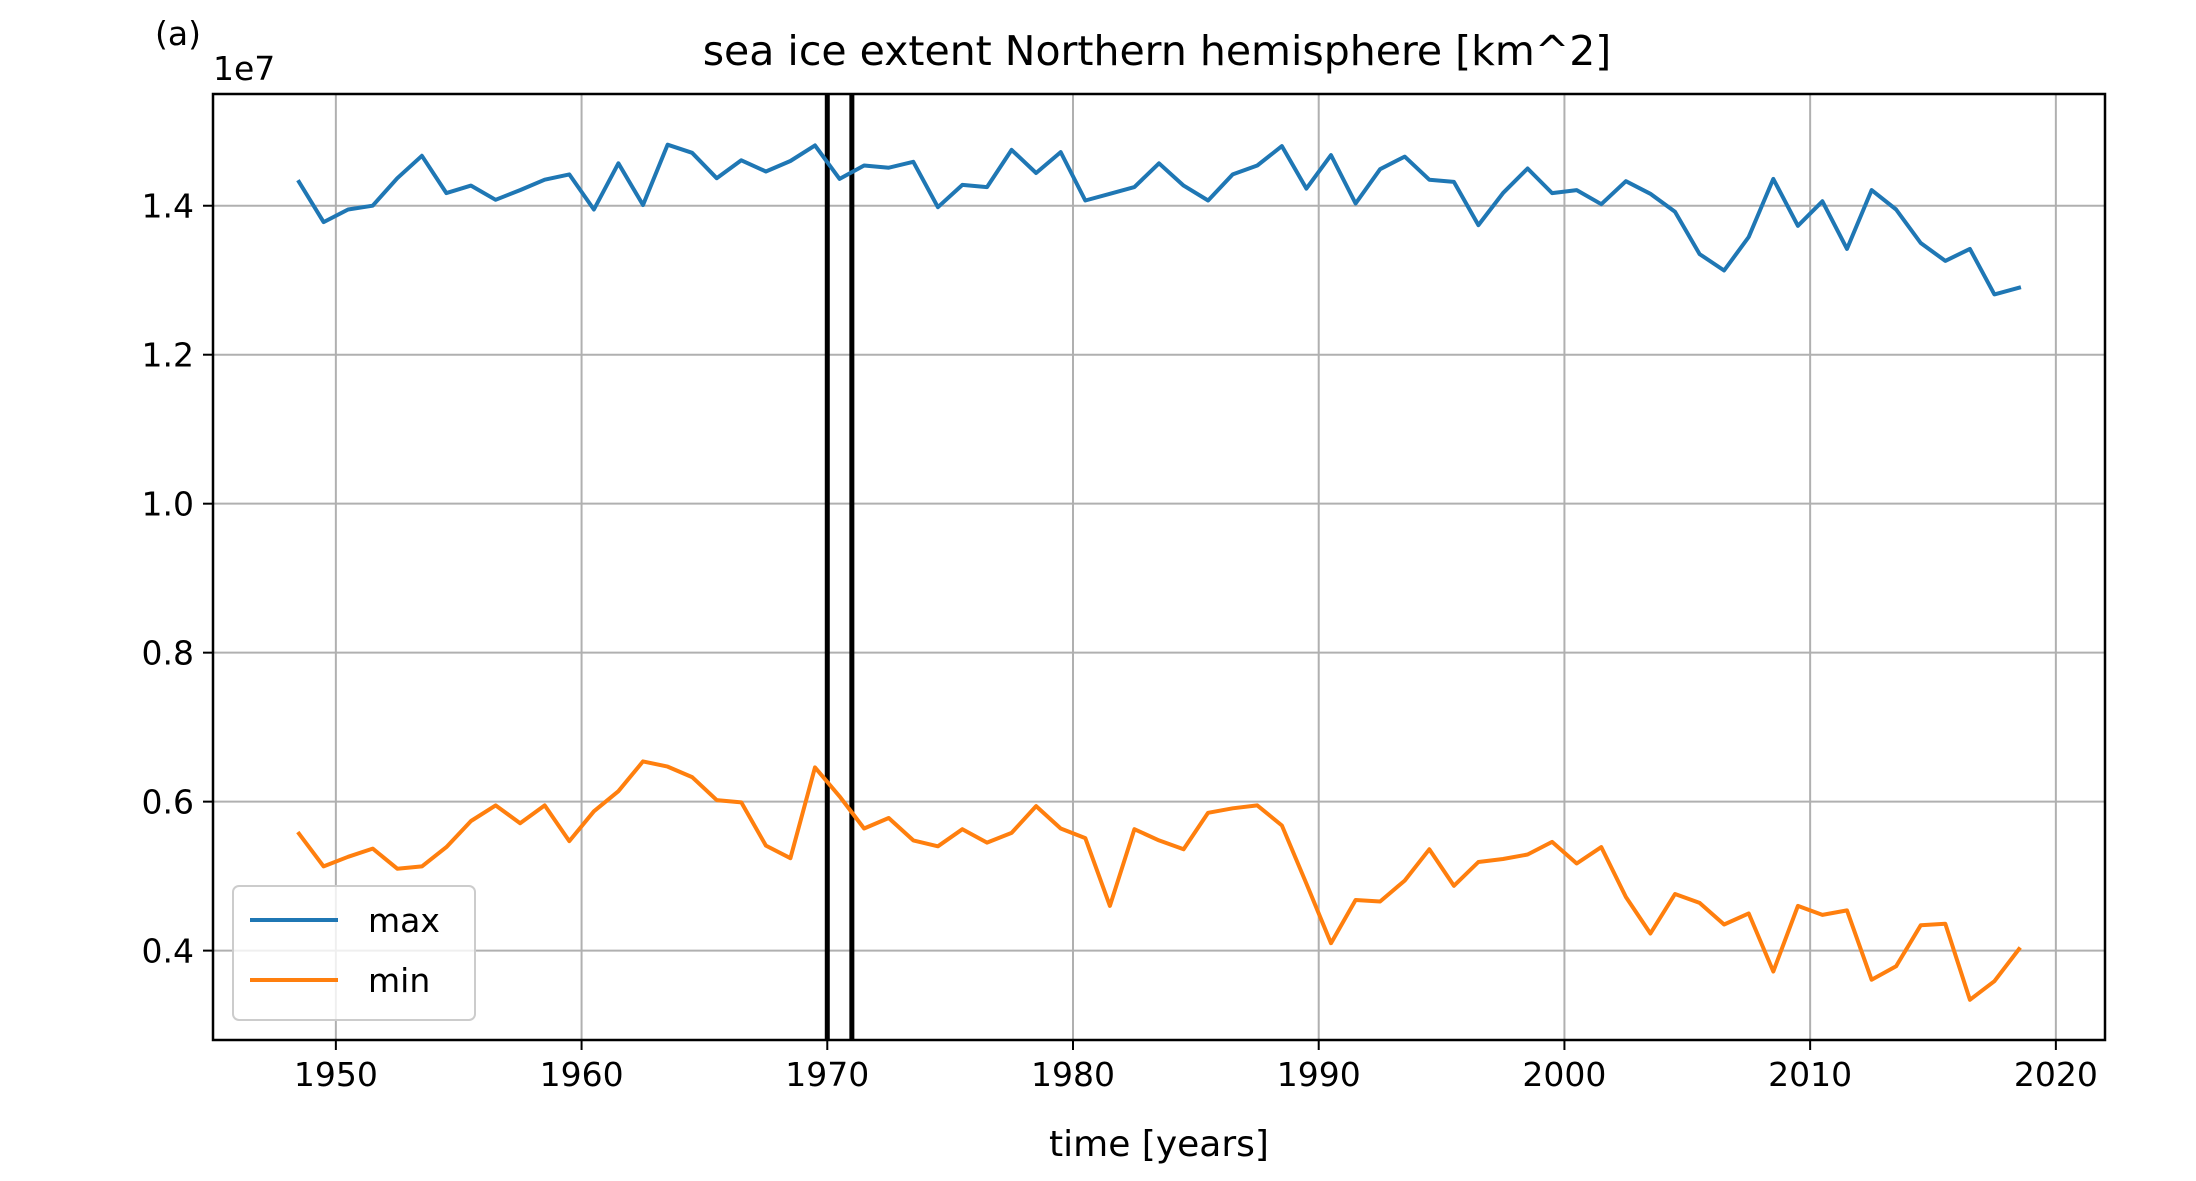 The width and height of the screenshot is (2196, 1181). Describe the element at coordinates (404, 920) in the screenshot. I see `legend-label-max: max` at that location.